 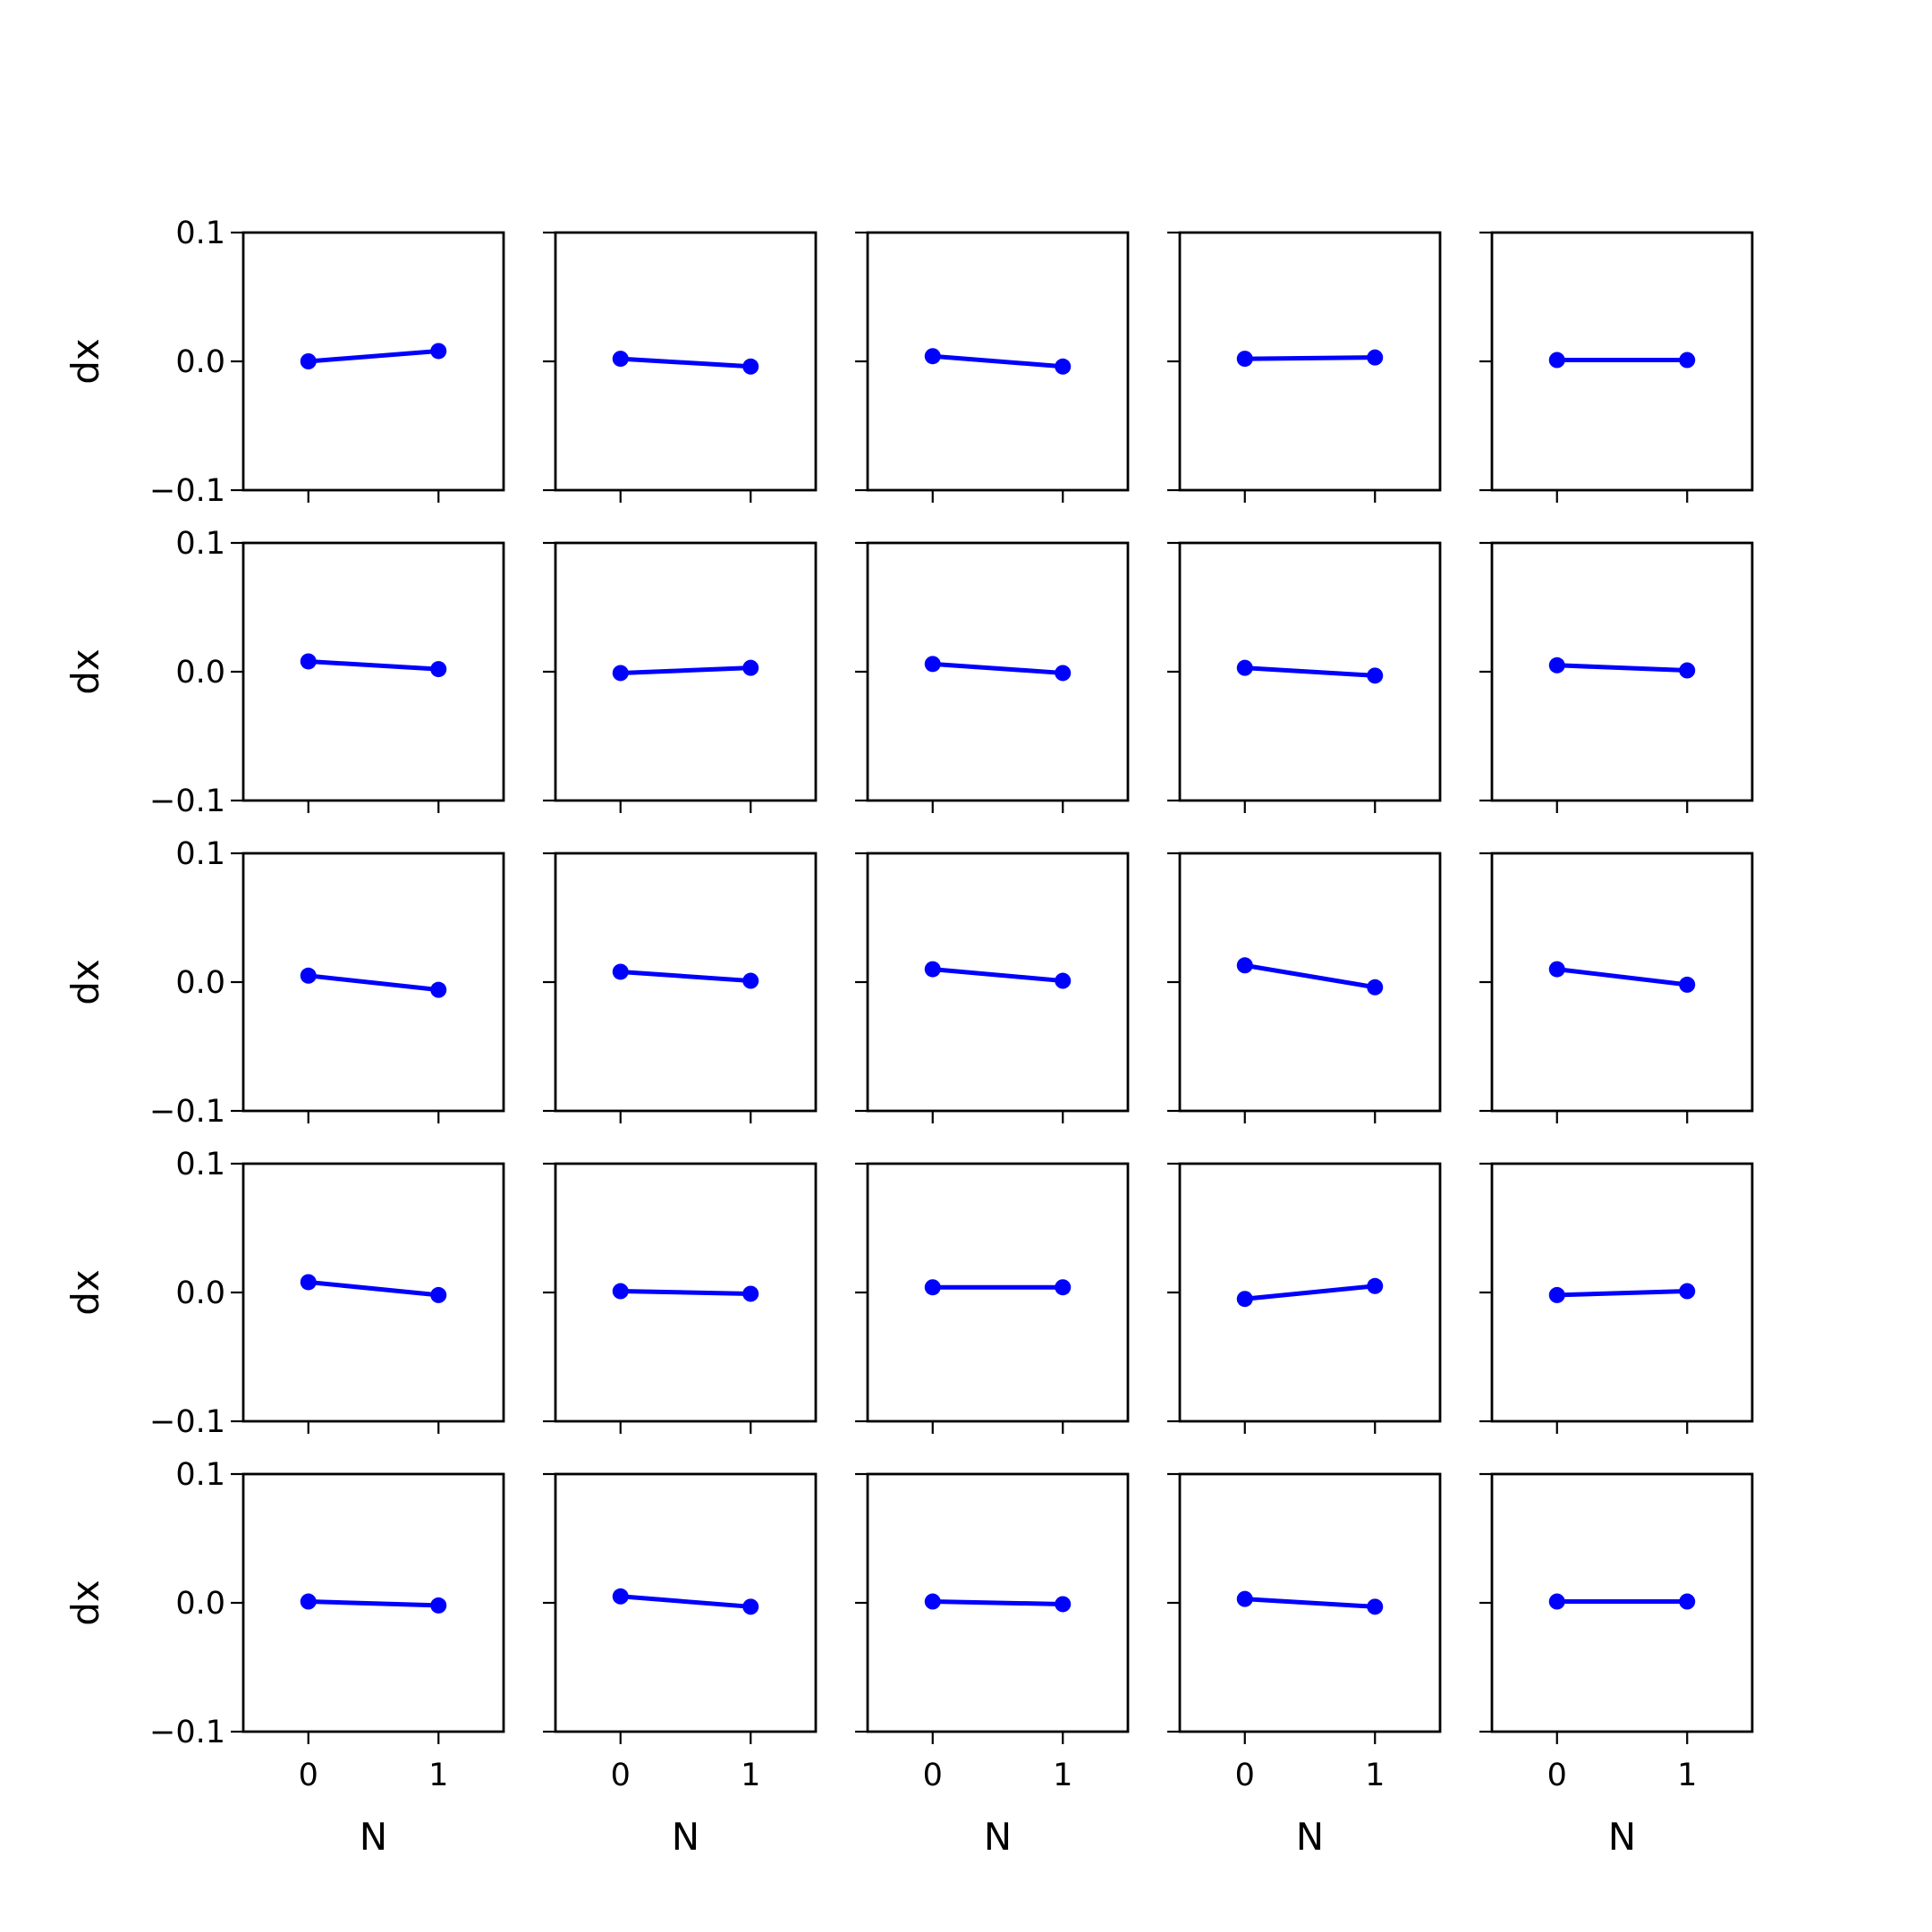 I want to click on subplot-r2-c1: −0.1 0.0 0.1 dx, so click(x=284, y=672).